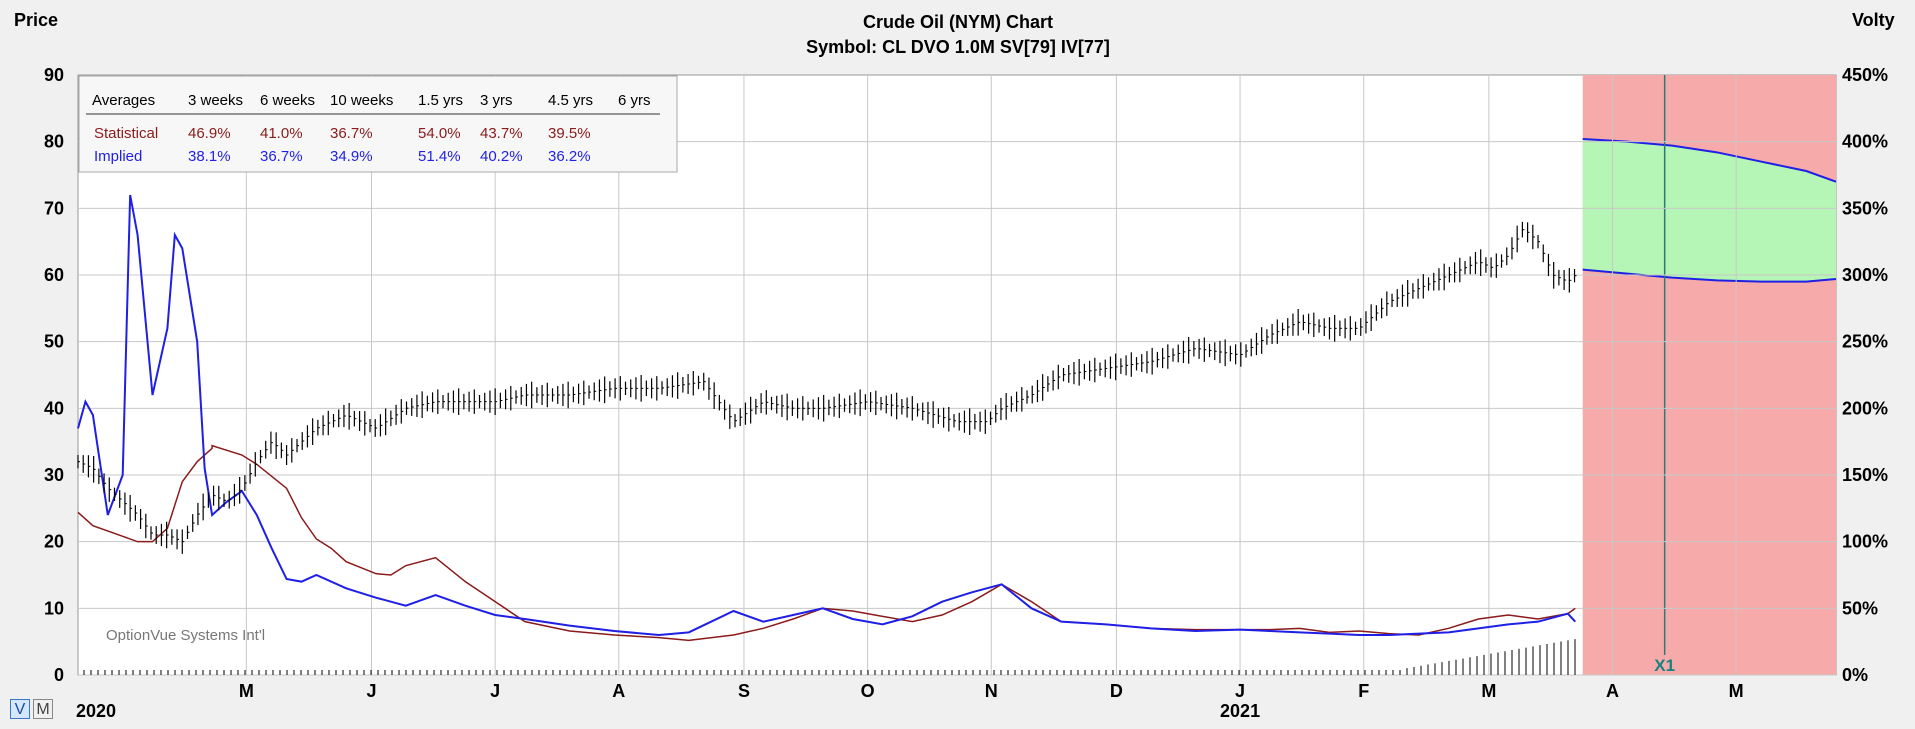  What do you see at coordinates (1865, 542) in the screenshot?
I see `right-tick-label: 100%` at bounding box center [1865, 542].